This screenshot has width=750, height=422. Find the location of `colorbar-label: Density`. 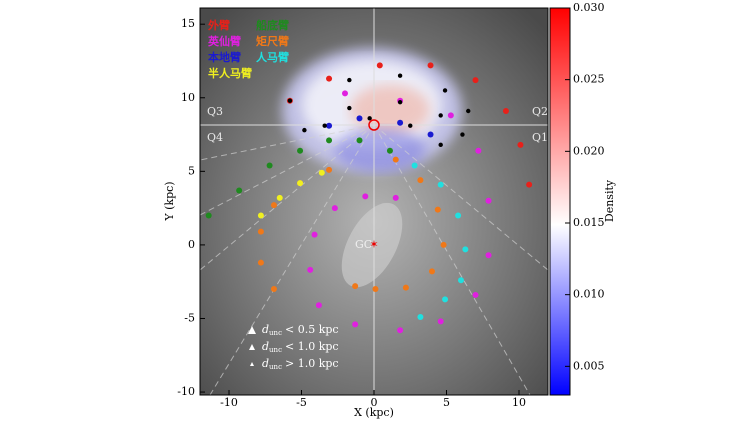

colorbar-label: Density is located at coordinates (609, 200).